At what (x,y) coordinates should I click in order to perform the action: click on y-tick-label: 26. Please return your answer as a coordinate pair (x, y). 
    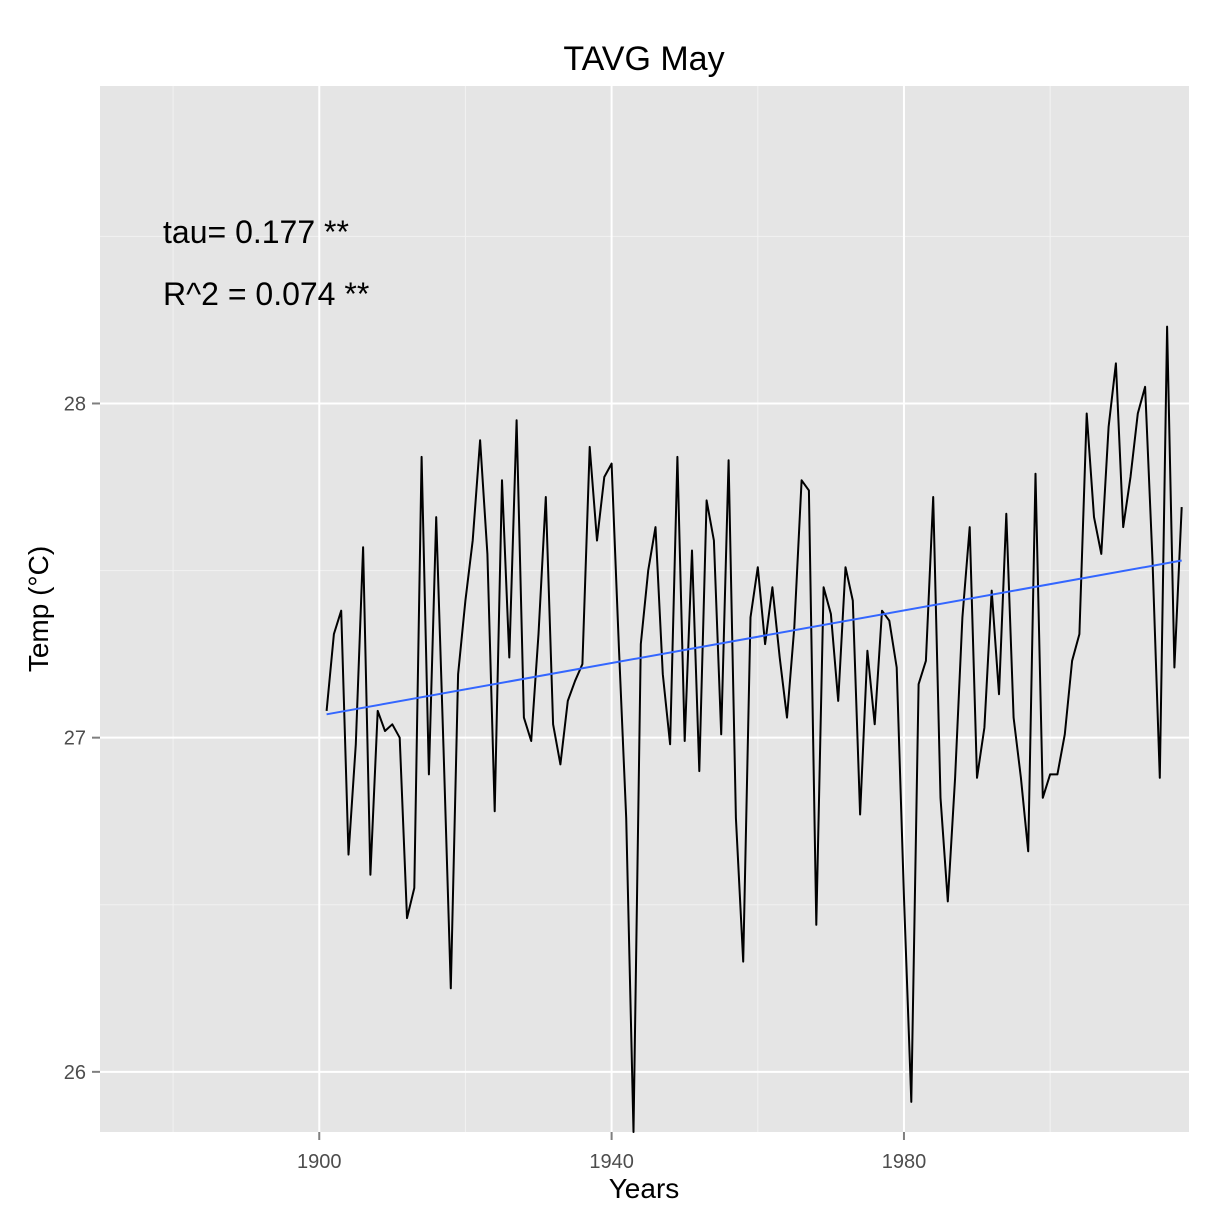
    Looking at the image, I should click on (75, 1073).